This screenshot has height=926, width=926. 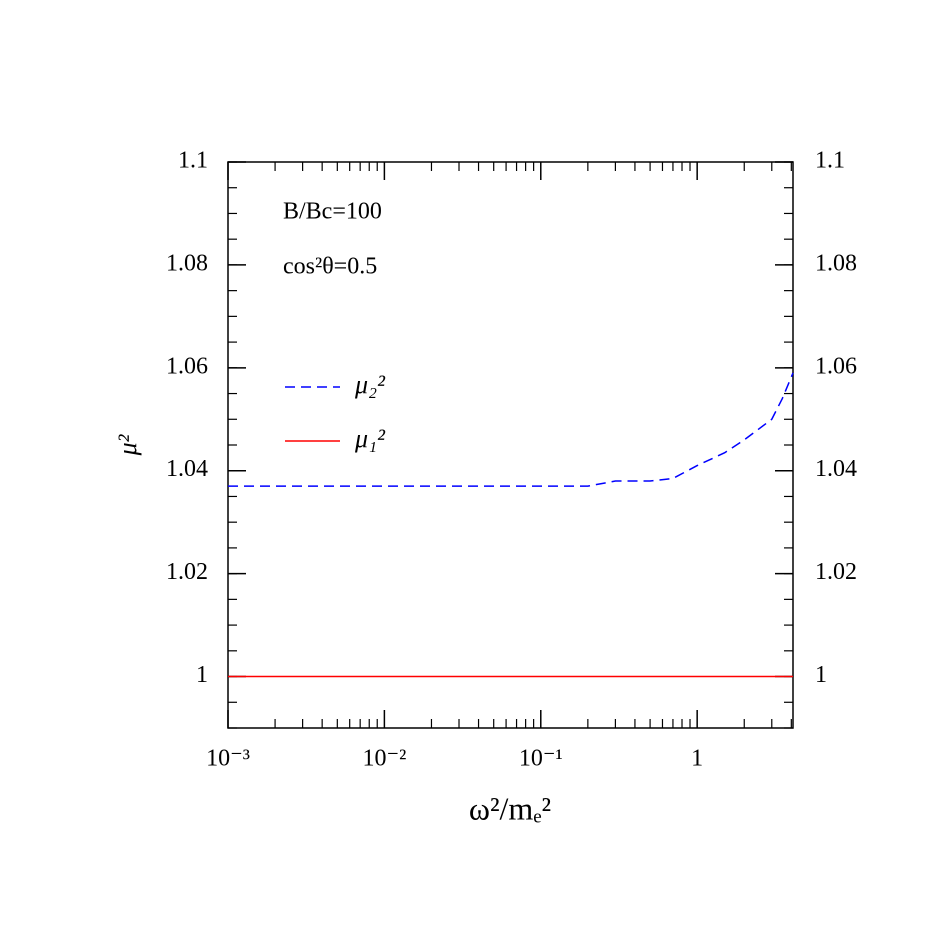 What do you see at coordinates (370, 438) in the screenshot?
I see `legend-label: μ₁²` at bounding box center [370, 438].